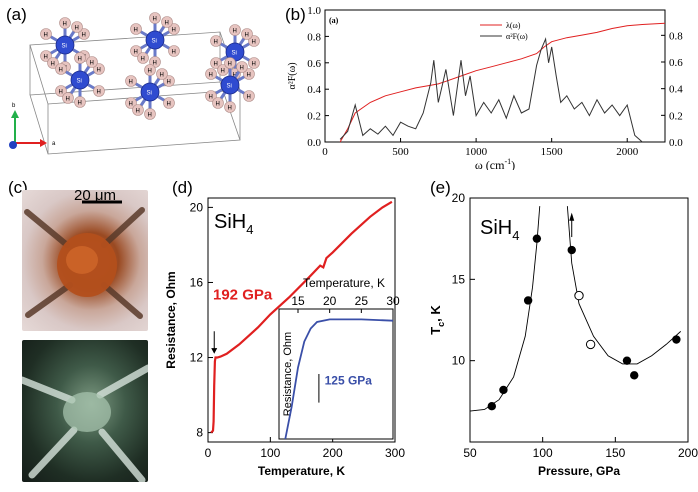 This screenshot has height=492, width=698. I want to click on y-tick-label-left: 0.4, so click(314, 90).